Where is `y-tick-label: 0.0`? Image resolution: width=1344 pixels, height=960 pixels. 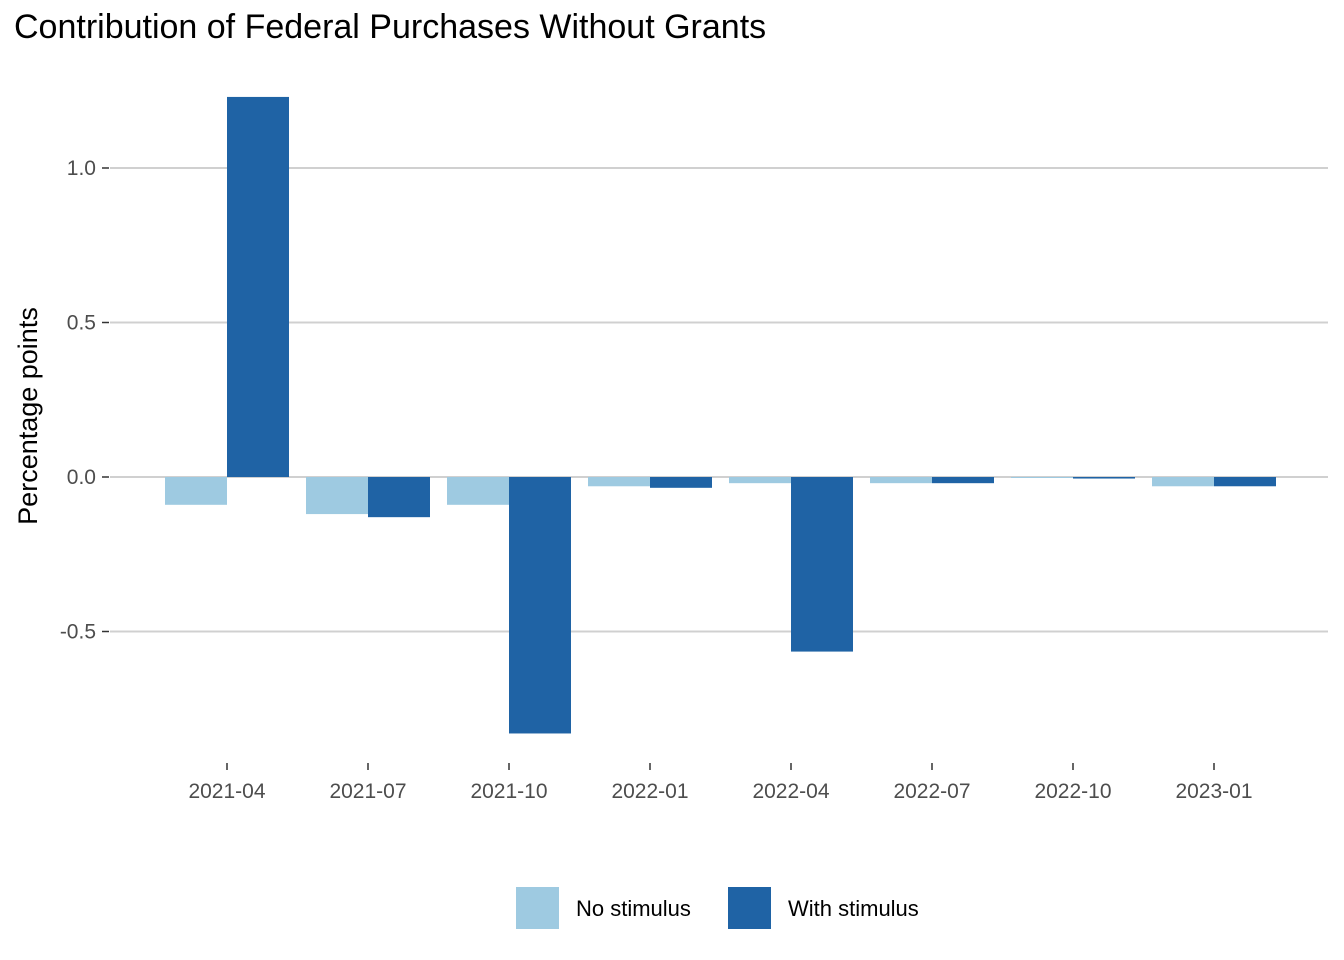
y-tick-label: 0.0 is located at coordinates (81, 477).